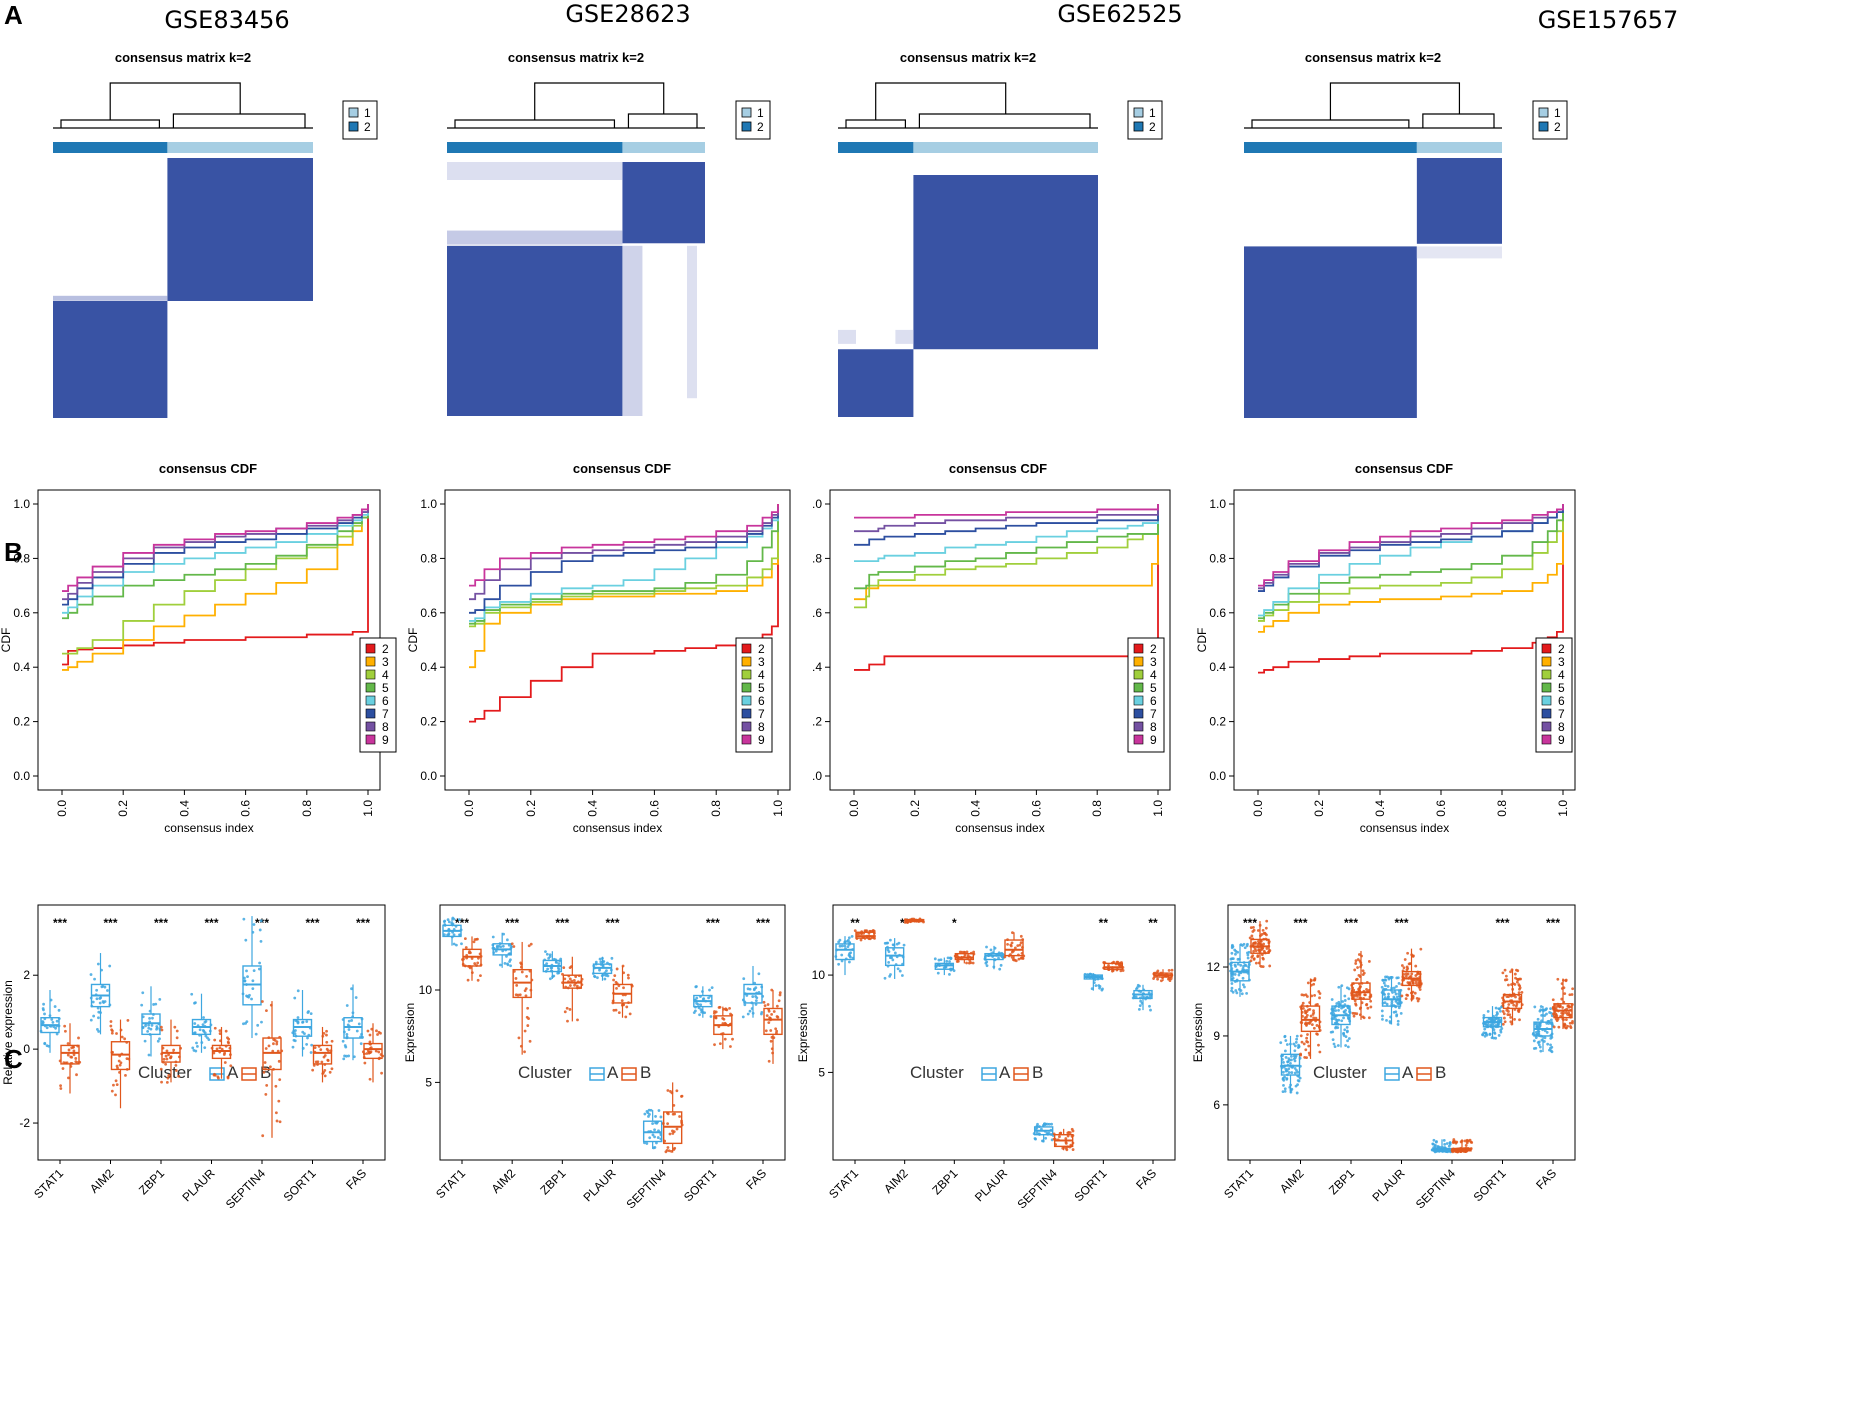  Describe the element at coordinates (937, 1072) in the screenshot. I see `legend-title: Cluster` at that location.